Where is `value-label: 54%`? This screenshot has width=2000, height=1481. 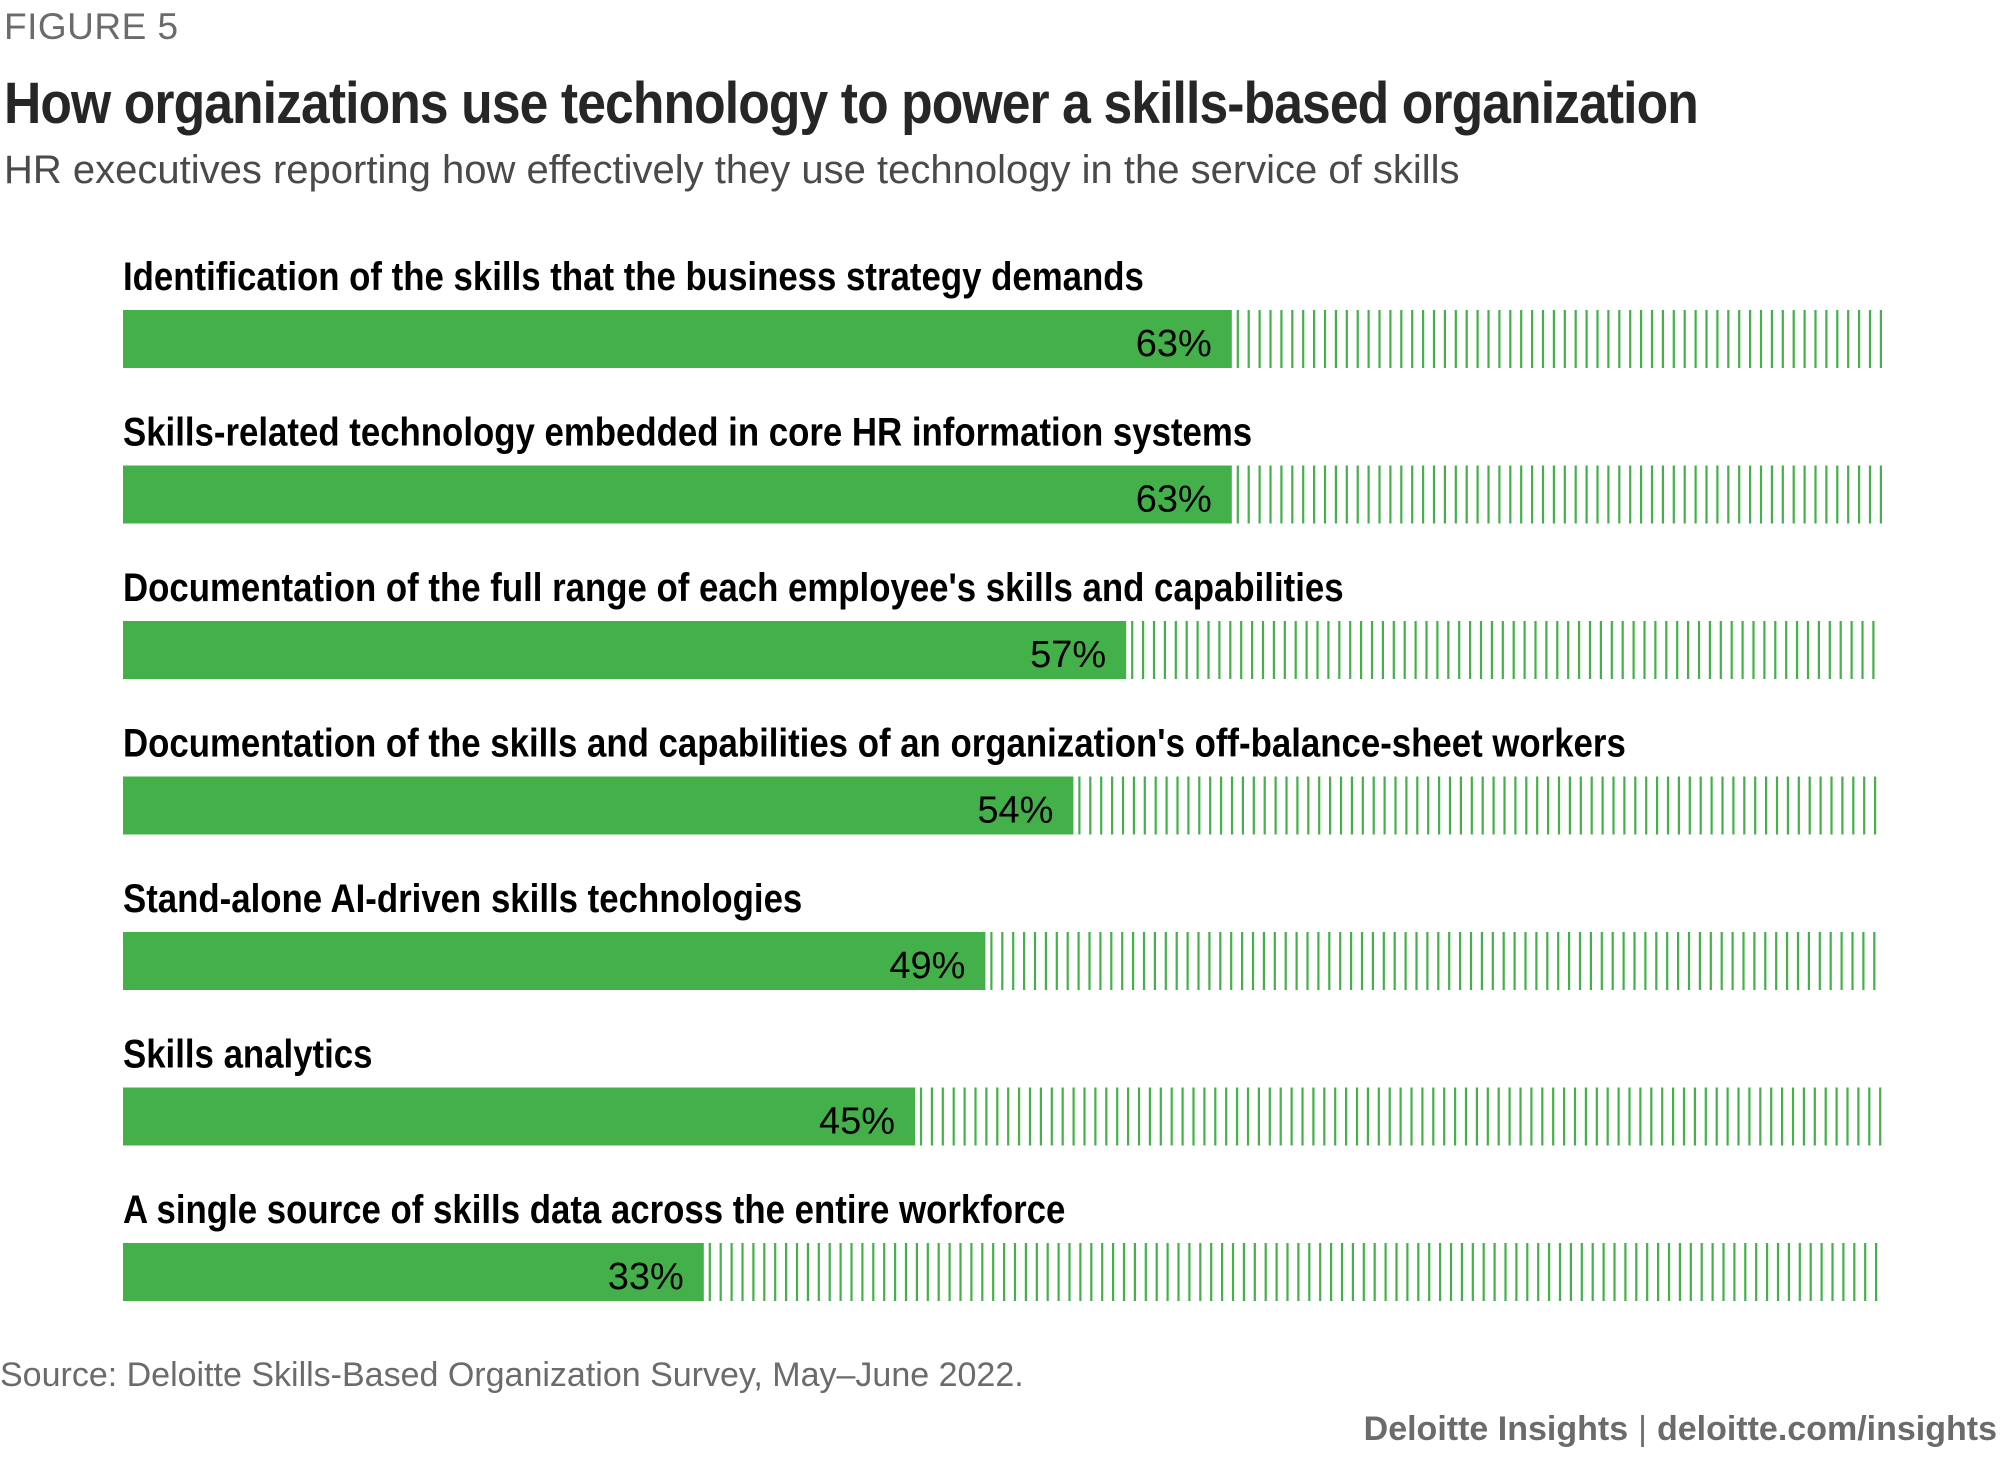
value-label: 54% is located at coordinates (1015, 811).